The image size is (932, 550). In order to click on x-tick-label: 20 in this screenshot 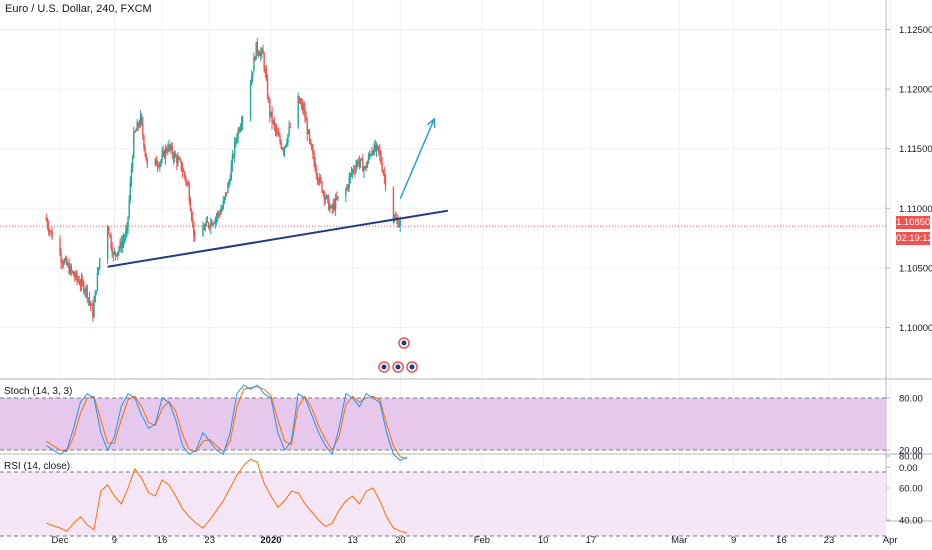, I will do `click(400, 540)`.